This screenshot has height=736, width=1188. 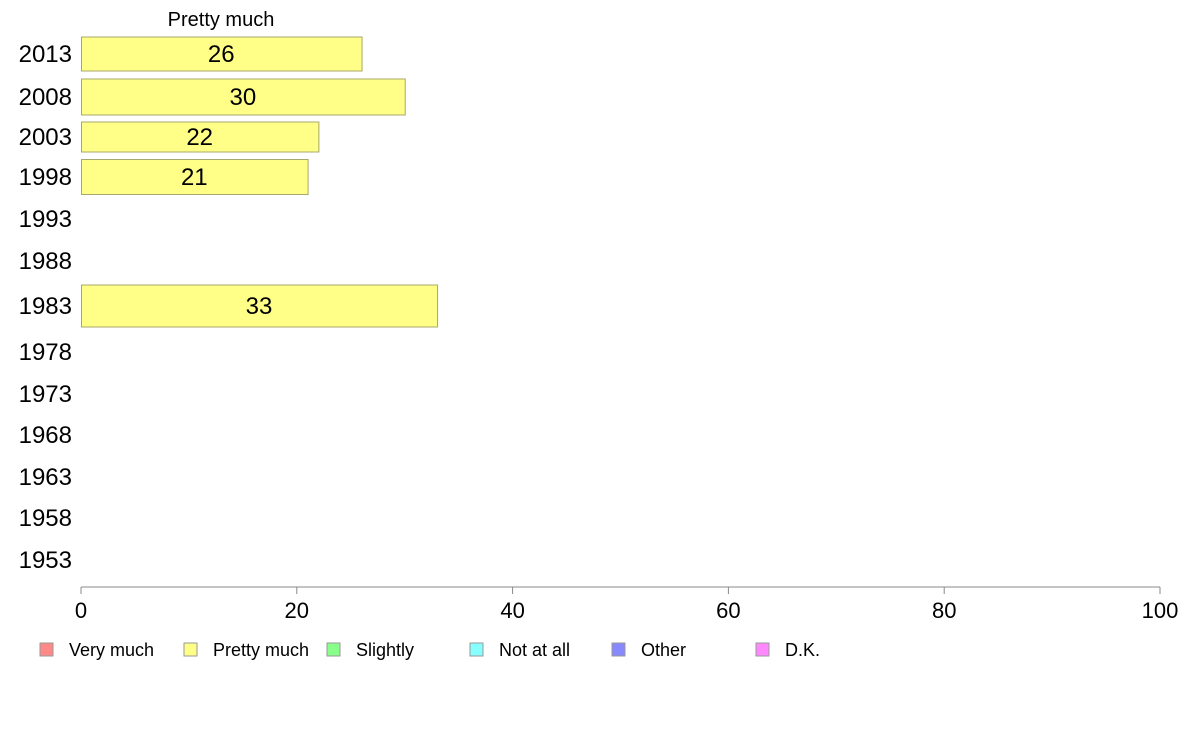 I want to click on x-tick-label: 0, so click(x=81, y=610).